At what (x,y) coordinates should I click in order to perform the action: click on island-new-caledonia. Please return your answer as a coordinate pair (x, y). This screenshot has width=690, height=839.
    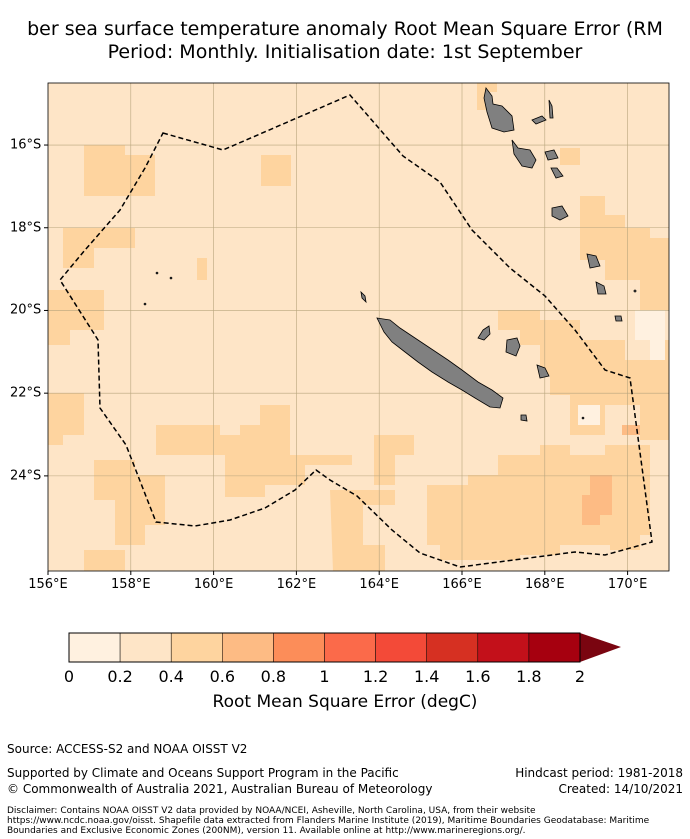
    Looking at the image, I should click on (440, 363).